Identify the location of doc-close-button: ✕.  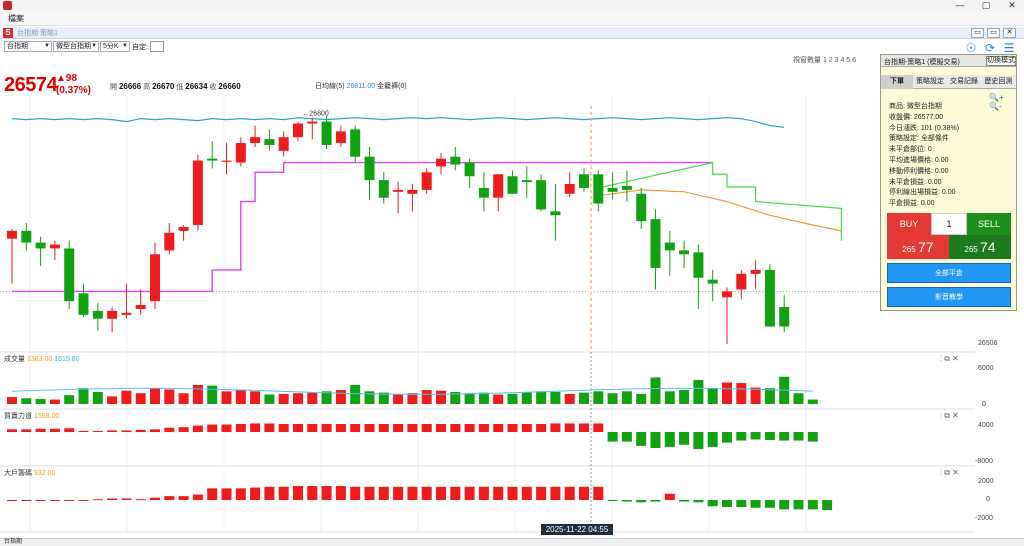
(1009, 33).